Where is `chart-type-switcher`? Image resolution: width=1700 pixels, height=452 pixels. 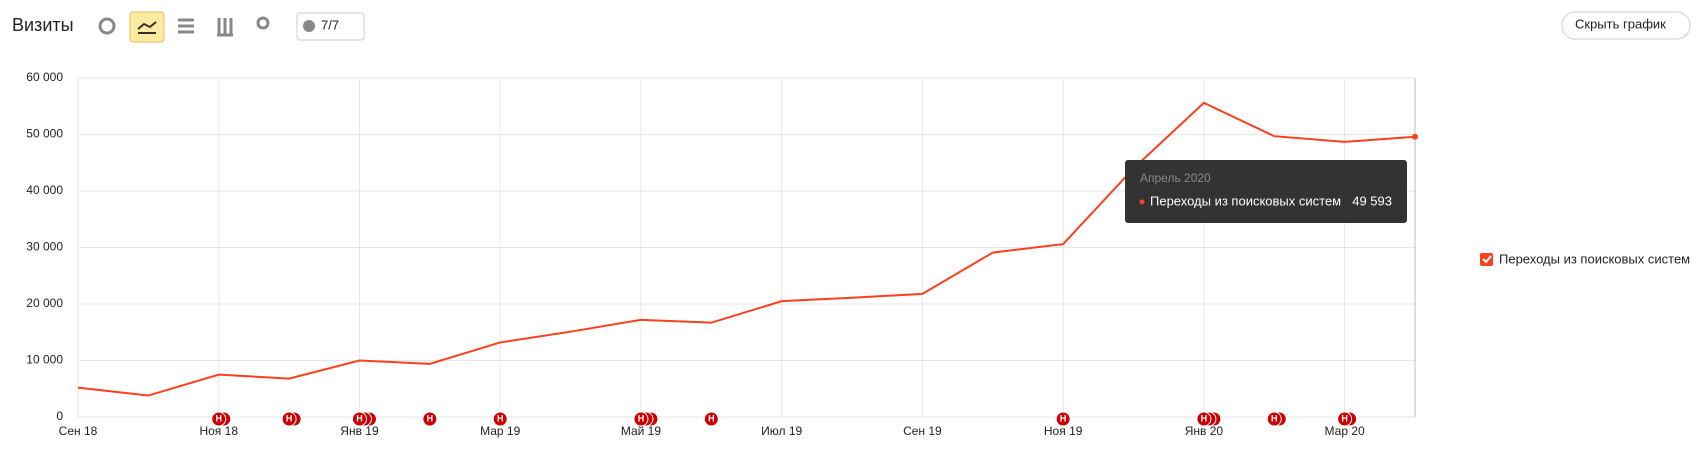
chart-type-switcher is located at coordinates (184, 27).